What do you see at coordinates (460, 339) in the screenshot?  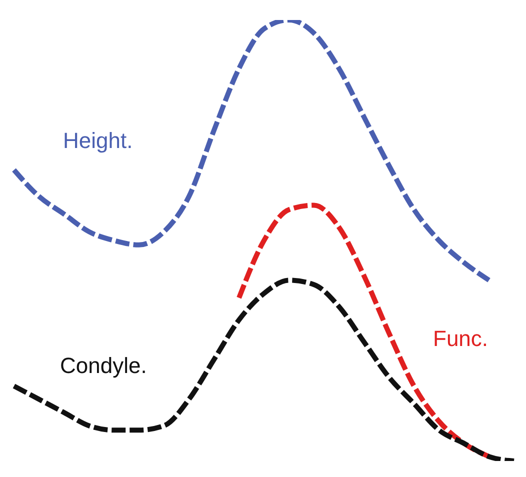 I see `series-label: Func.` at bounding box center [460, 339].